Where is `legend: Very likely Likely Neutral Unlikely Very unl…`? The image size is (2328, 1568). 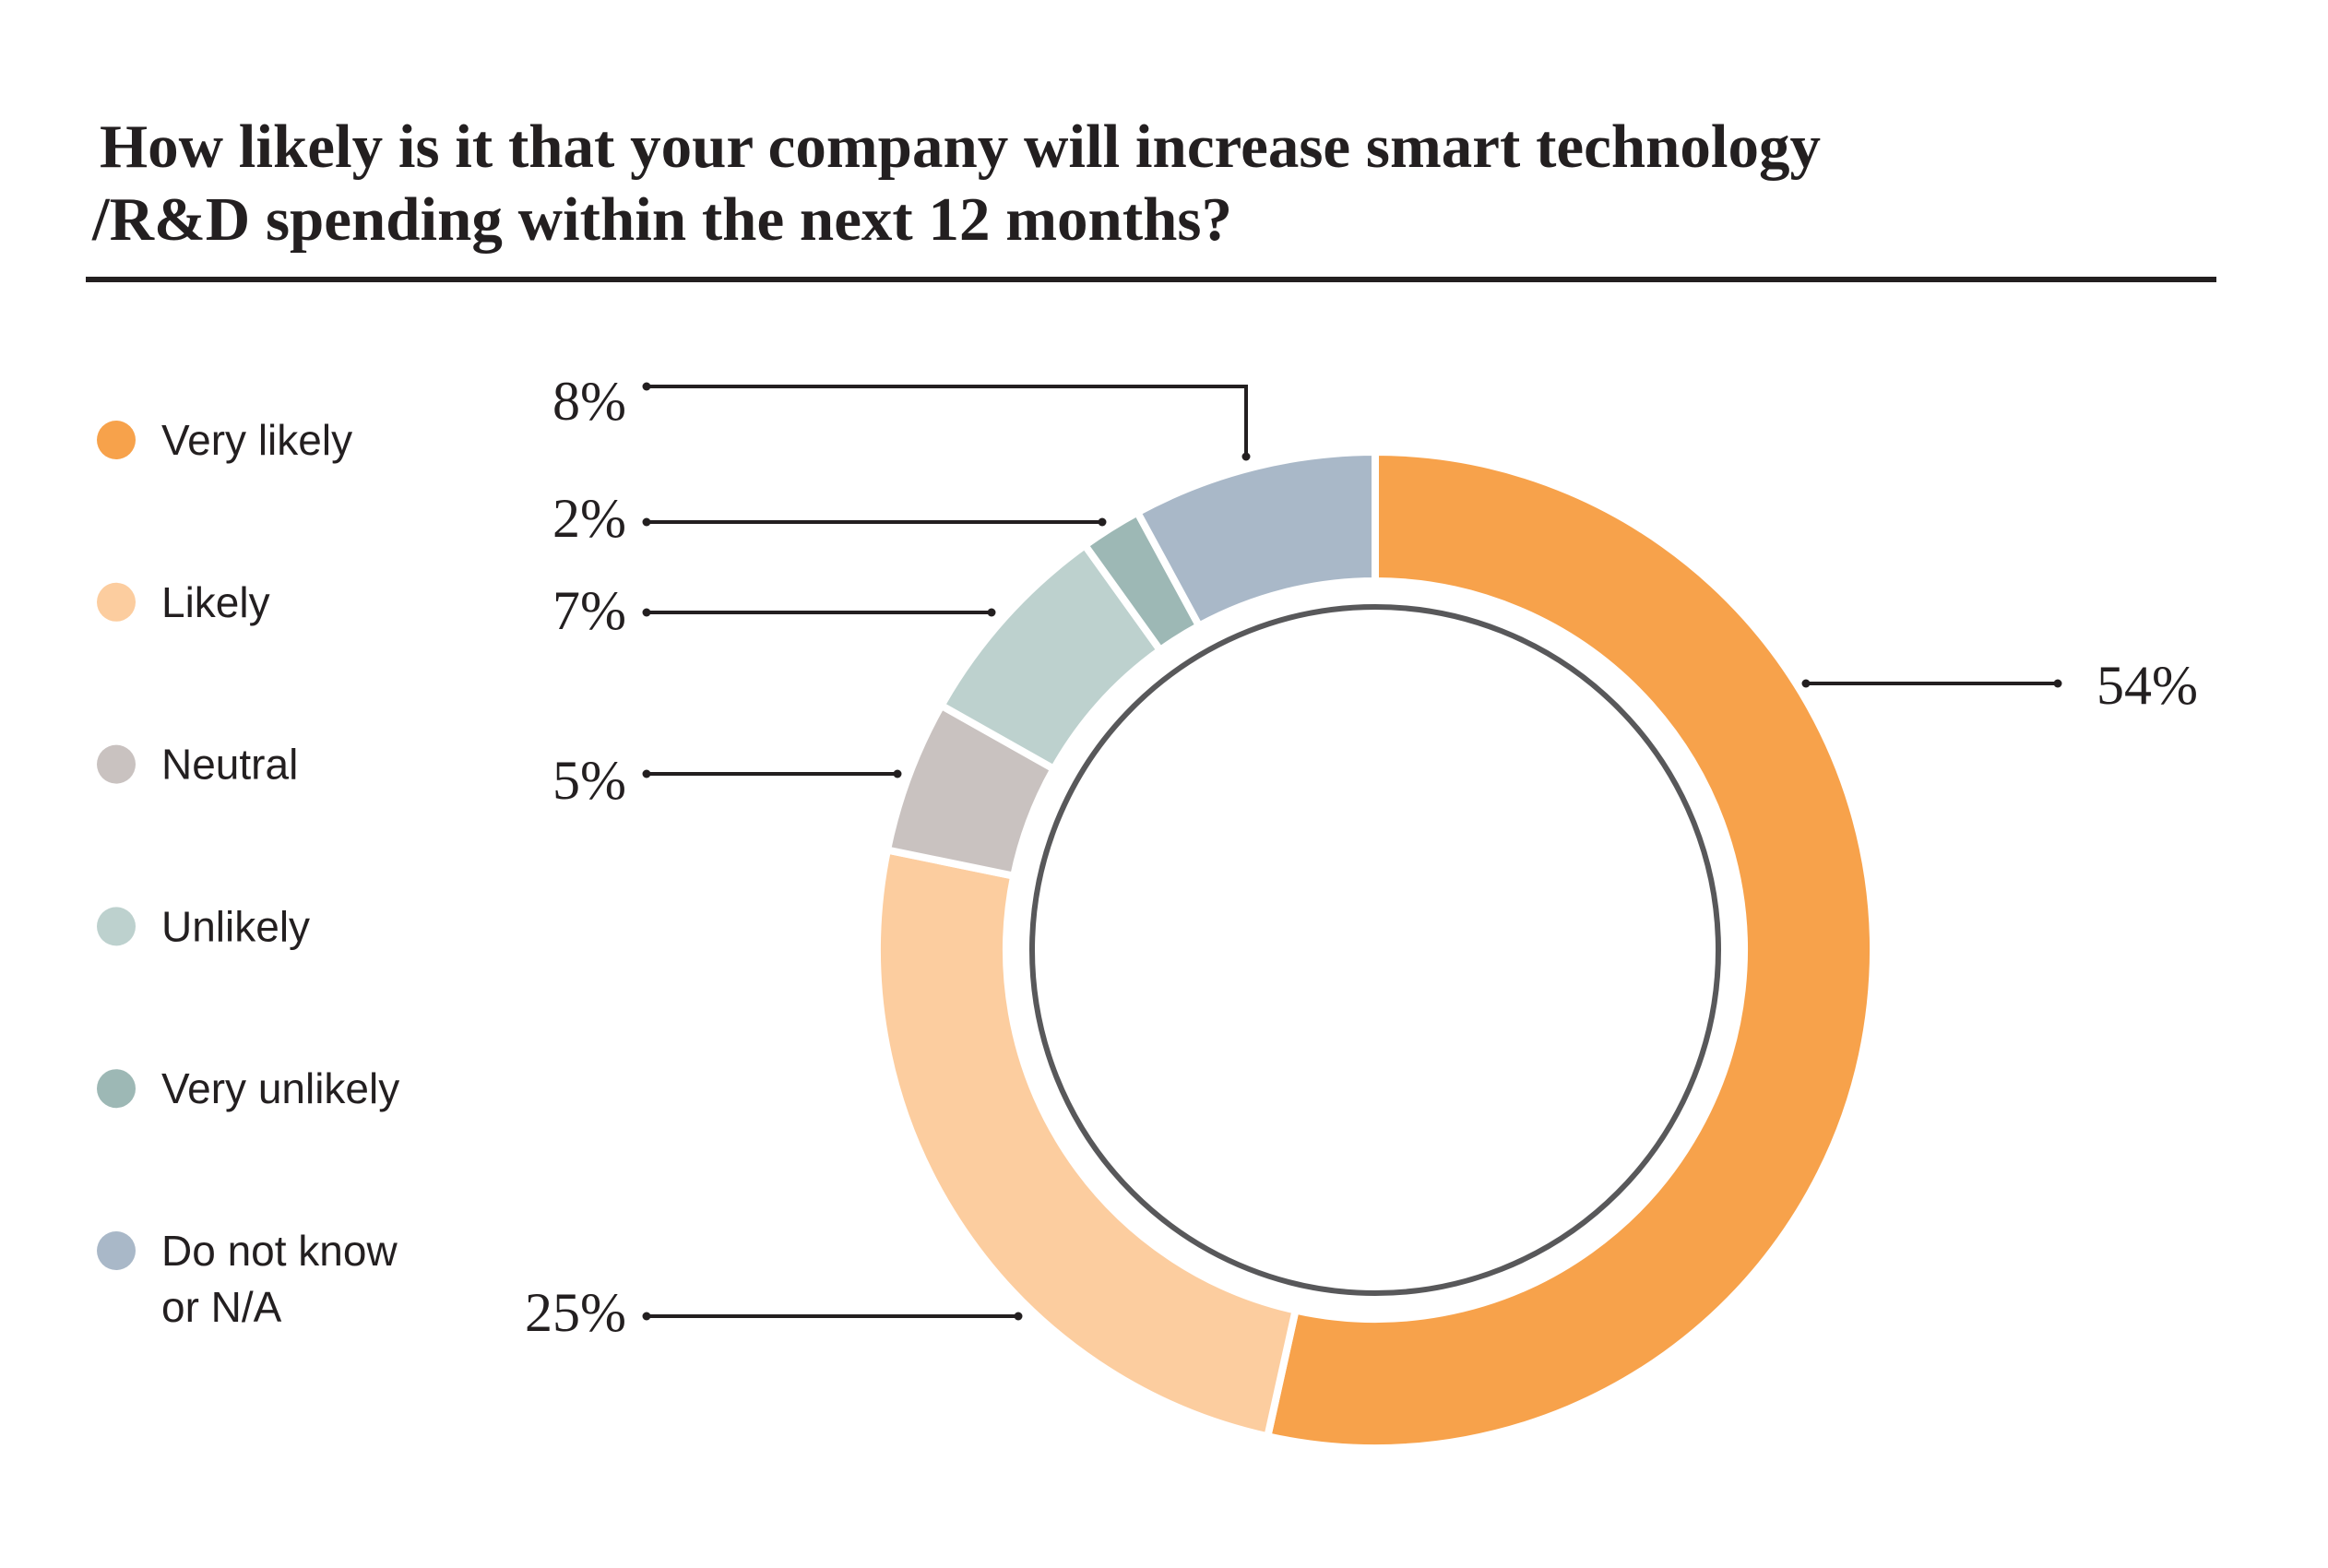 legend: Very likely Likely Neutral Unlikely Very unl… is located at coordinates (248, 873).